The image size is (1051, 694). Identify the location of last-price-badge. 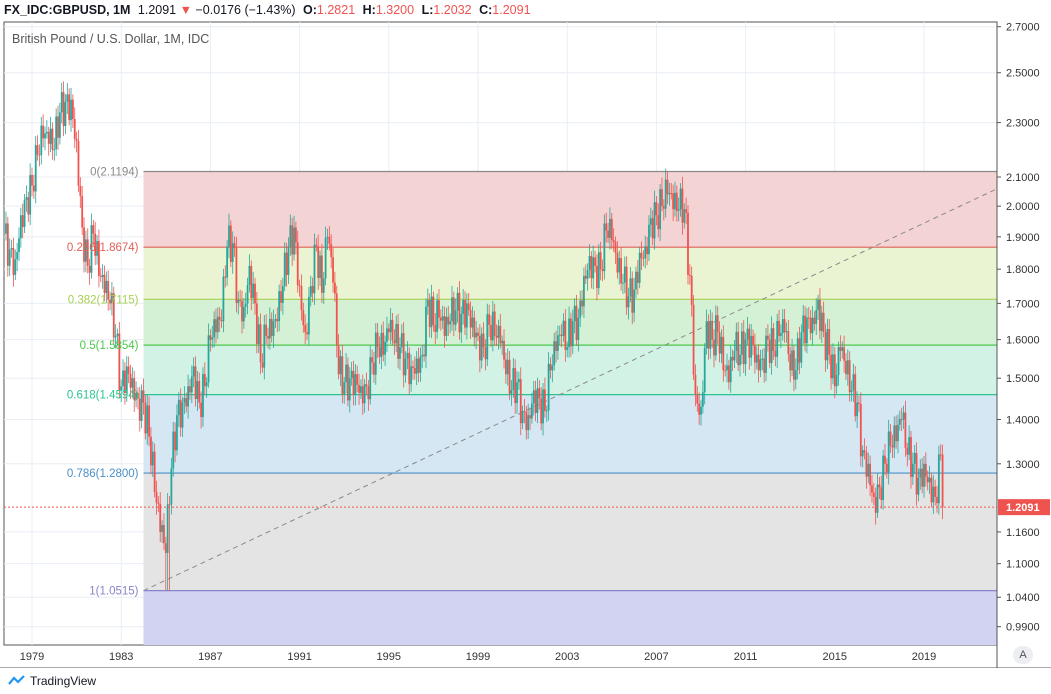
(1024, 507).